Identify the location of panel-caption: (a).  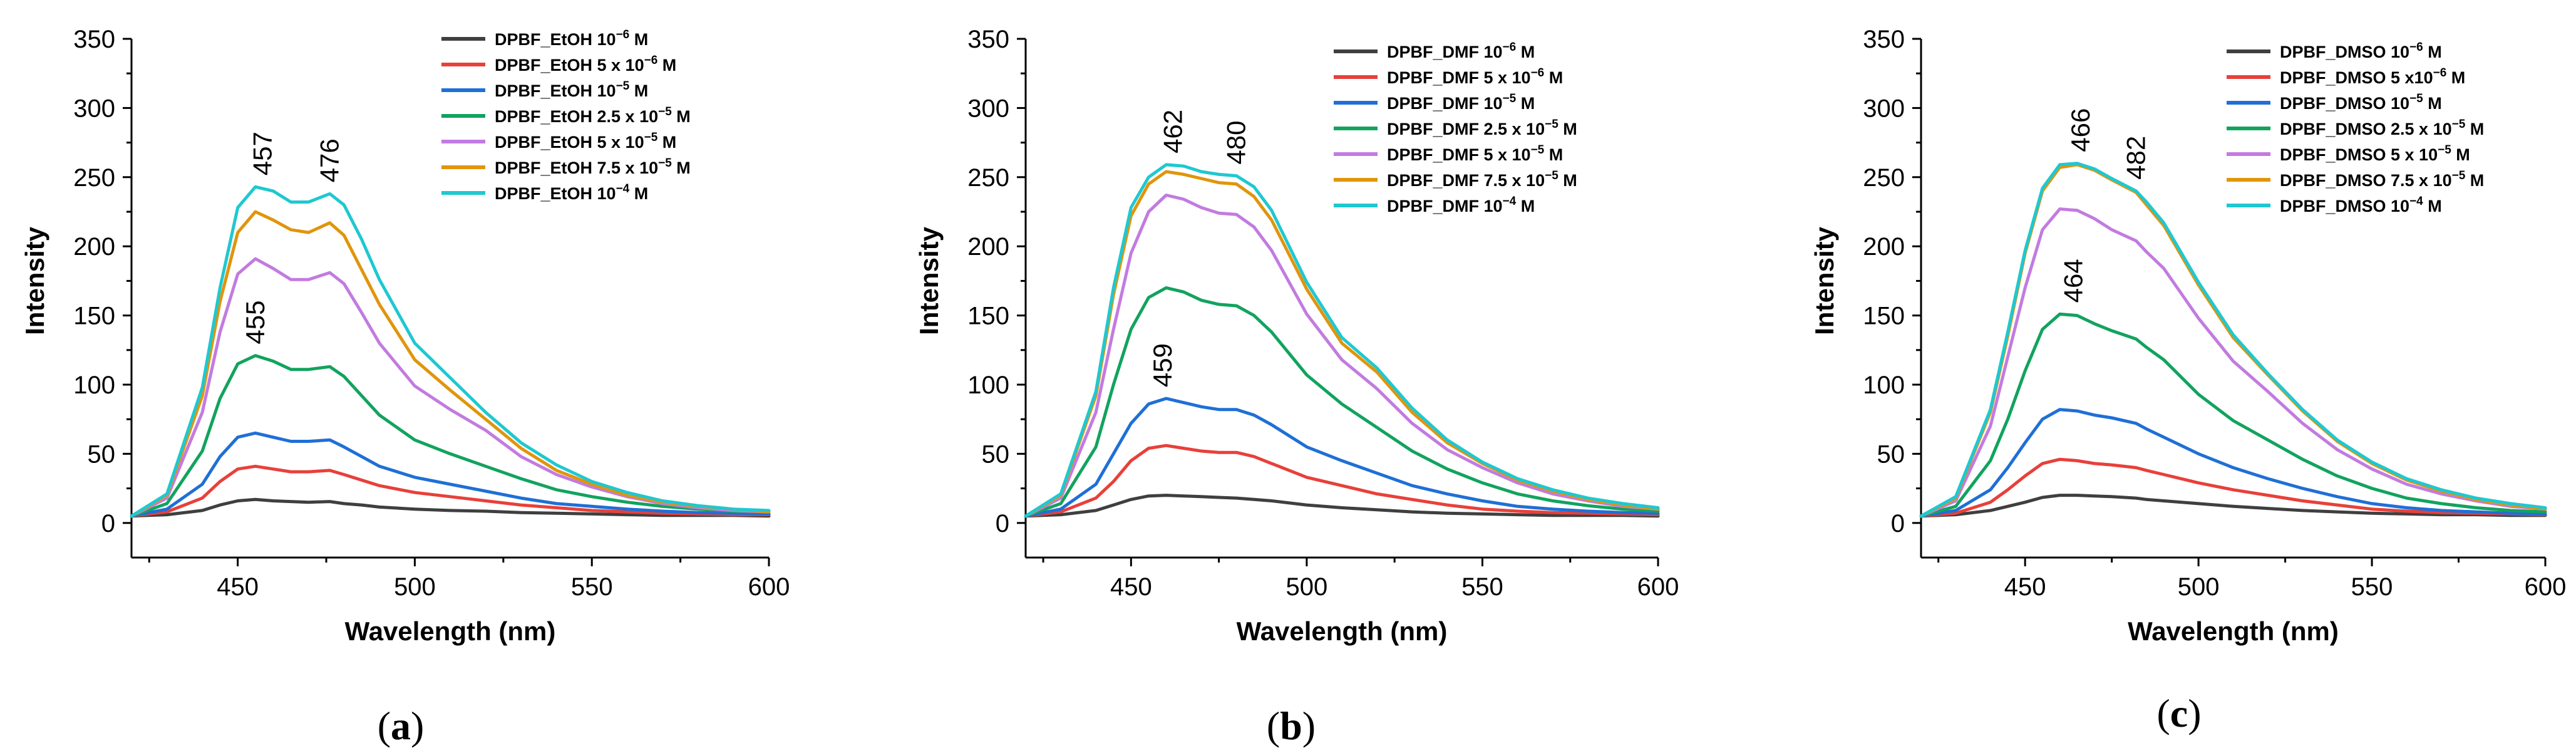
(402, 726).